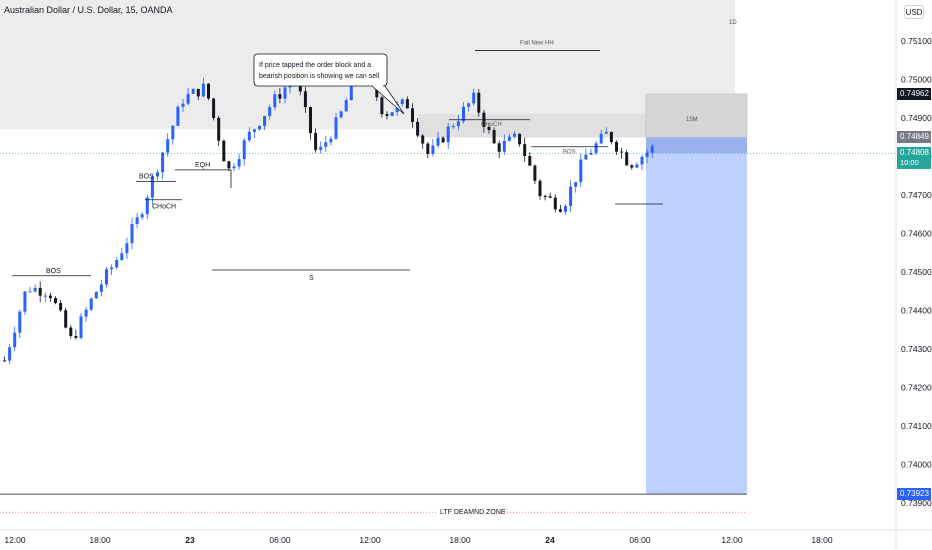  Describe the element at coordinates (280, 540) in the screenshot. I see `x-tick-label: 06:00` at that location.